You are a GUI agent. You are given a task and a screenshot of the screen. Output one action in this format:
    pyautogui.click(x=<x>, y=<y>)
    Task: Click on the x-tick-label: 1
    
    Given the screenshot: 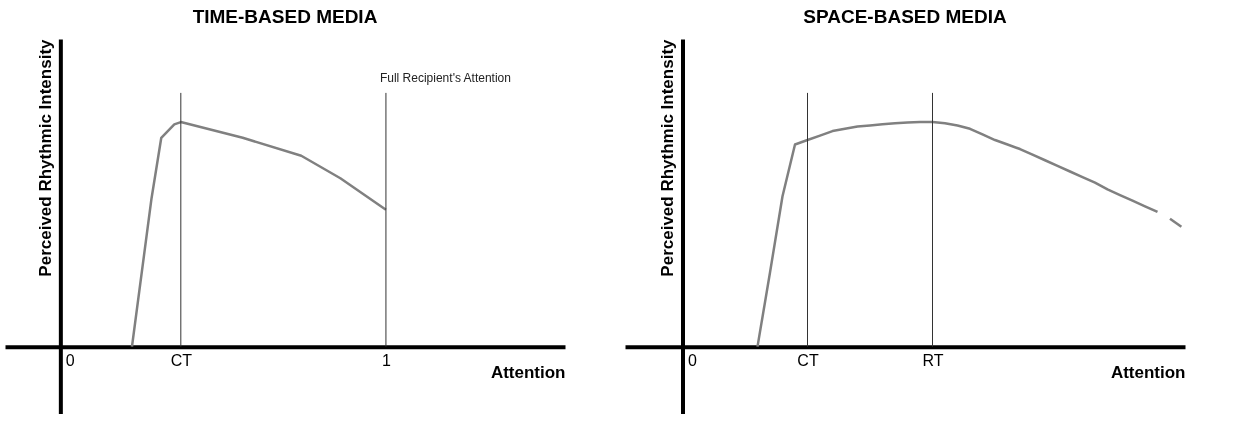 What is the action you would take?
    pyautogui.click(x=386, y=361)
    